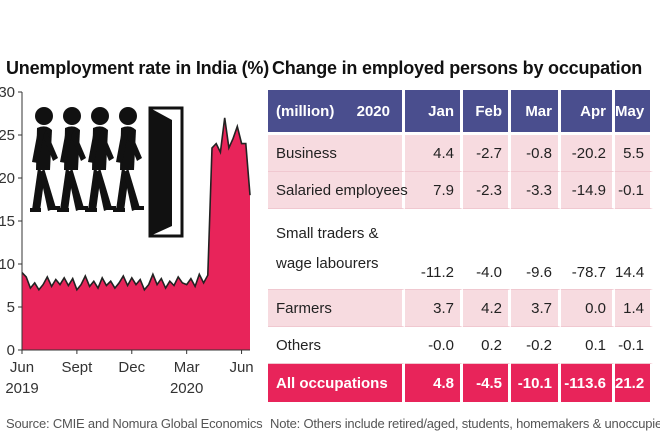 This screenshot has height=440, width=660. What do you see at coordinates (336, 249) in the screenshot?
I see `row-label: Small traders & wage labourers` at bounding box center [336, 249].